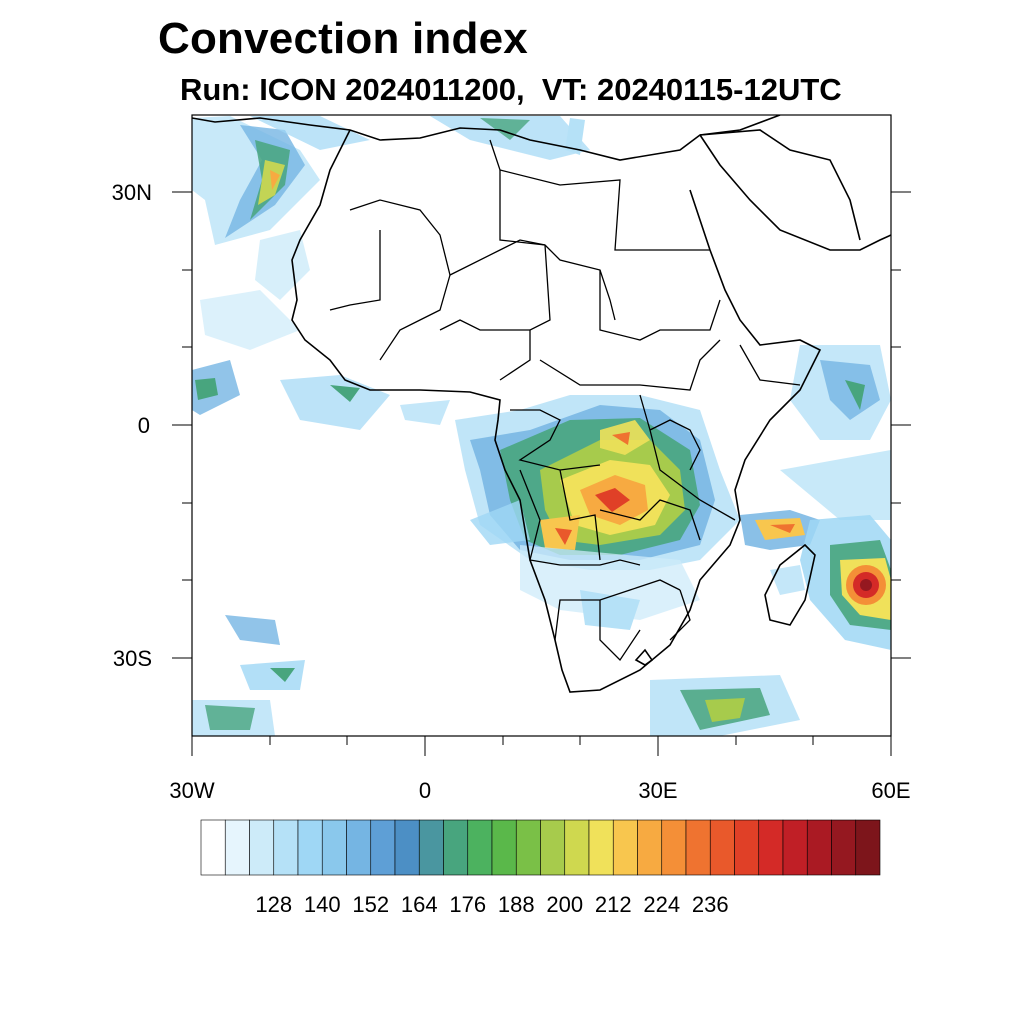  What do you see at coordinates (890, 790) in the screenshot?
I see `lon-label: 60E` at bounding box center [890, 790].